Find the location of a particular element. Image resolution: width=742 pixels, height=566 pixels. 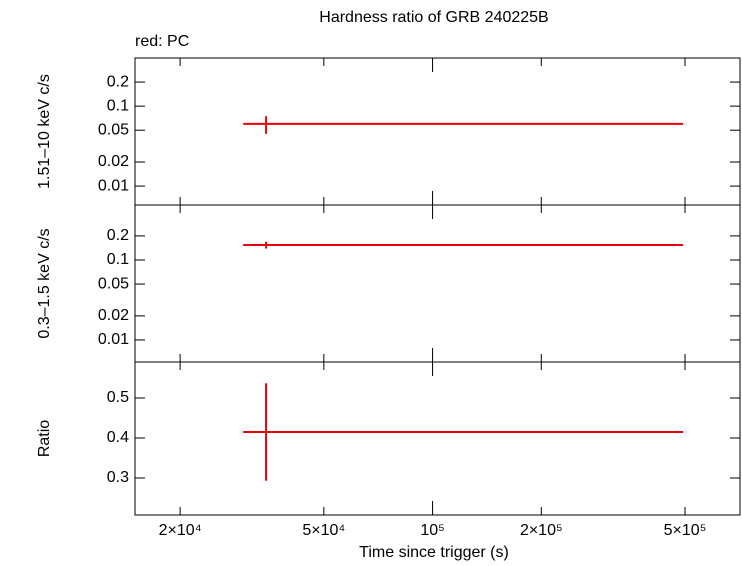

x-tick-label: 5×10⁵ is located at coordinates (685, 530).